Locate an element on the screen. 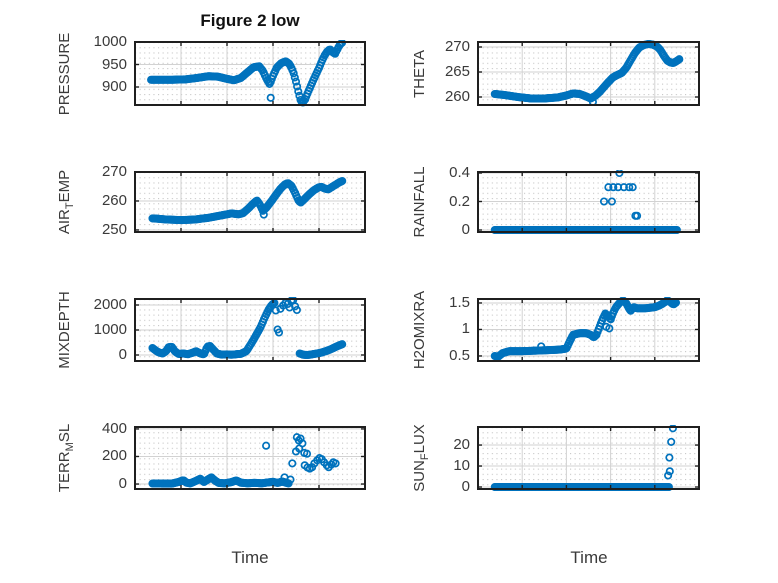 Image resolution: width=778 pixels, height=583 pixels. plot-area-RAINFALL is located at coordinates (588, 202).